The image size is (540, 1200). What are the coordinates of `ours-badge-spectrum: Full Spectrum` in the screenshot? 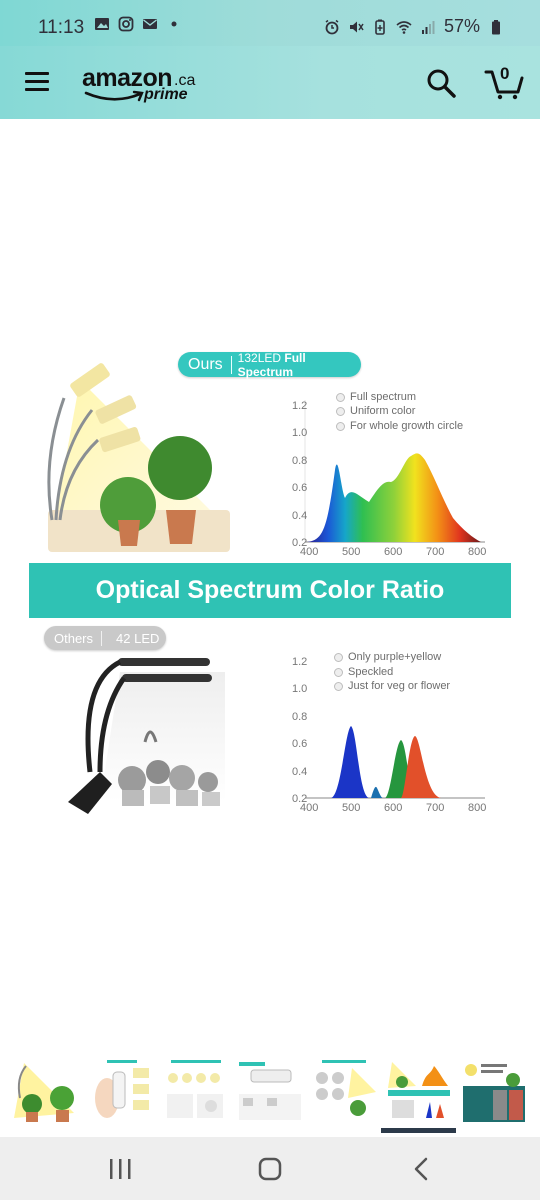 It's located at (271, 364).